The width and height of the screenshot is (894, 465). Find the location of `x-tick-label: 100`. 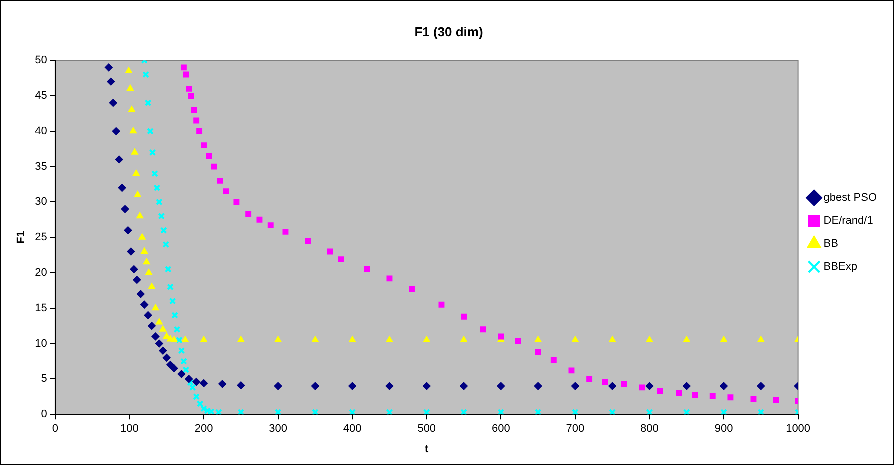

x-tick-label: 100 is located at coordinates (129, 429).